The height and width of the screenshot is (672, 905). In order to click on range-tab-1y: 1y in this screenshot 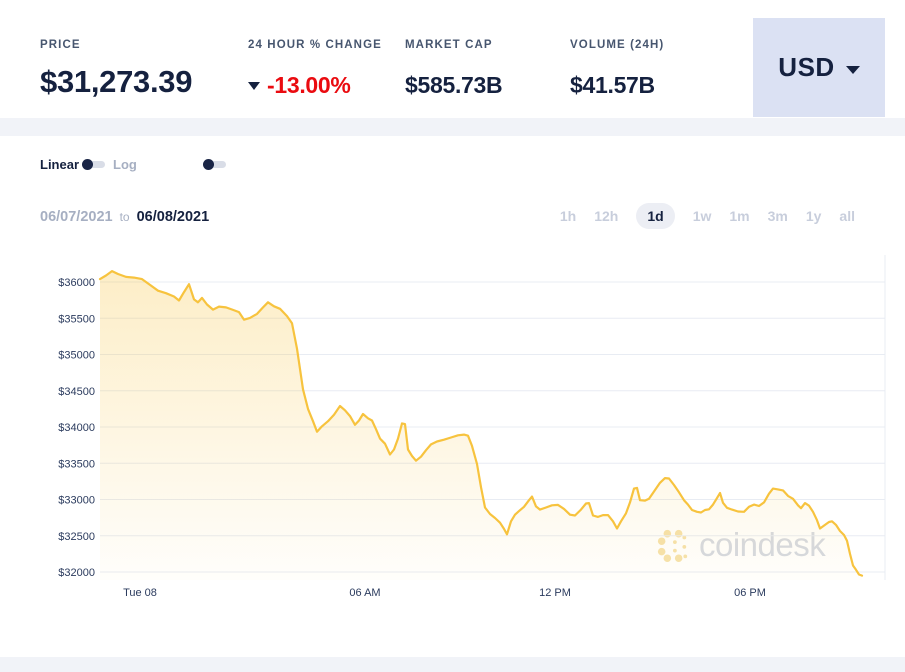, I will do `click(813, 216)`.